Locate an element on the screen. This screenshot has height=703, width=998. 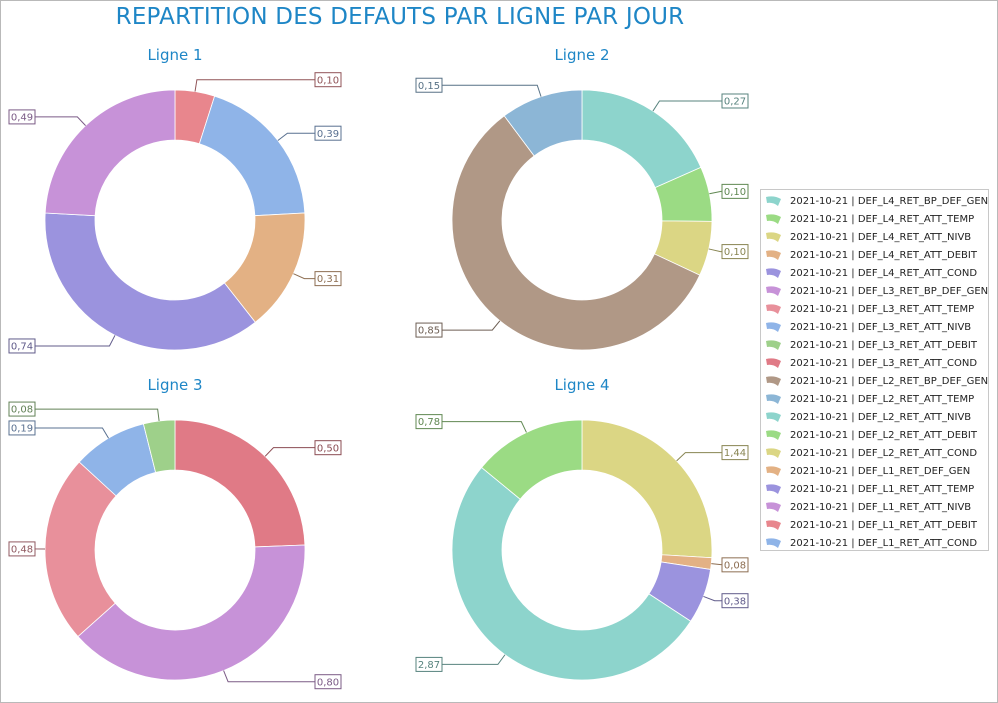
legend-label: 2021-10-21 | DEF_L4_RET_ATT_DEBIT is located at coordinates (883, 255).